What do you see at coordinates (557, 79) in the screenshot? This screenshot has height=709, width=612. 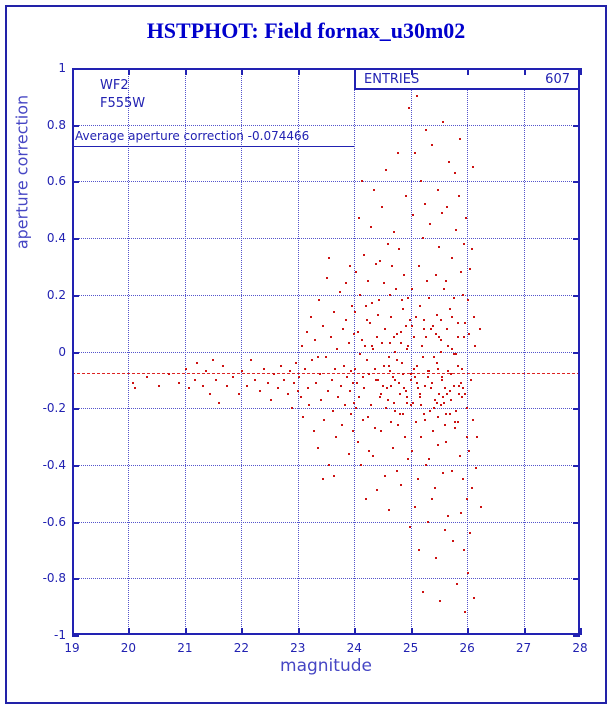 I see `entries-value: 607` at bounding box center [557, 79].